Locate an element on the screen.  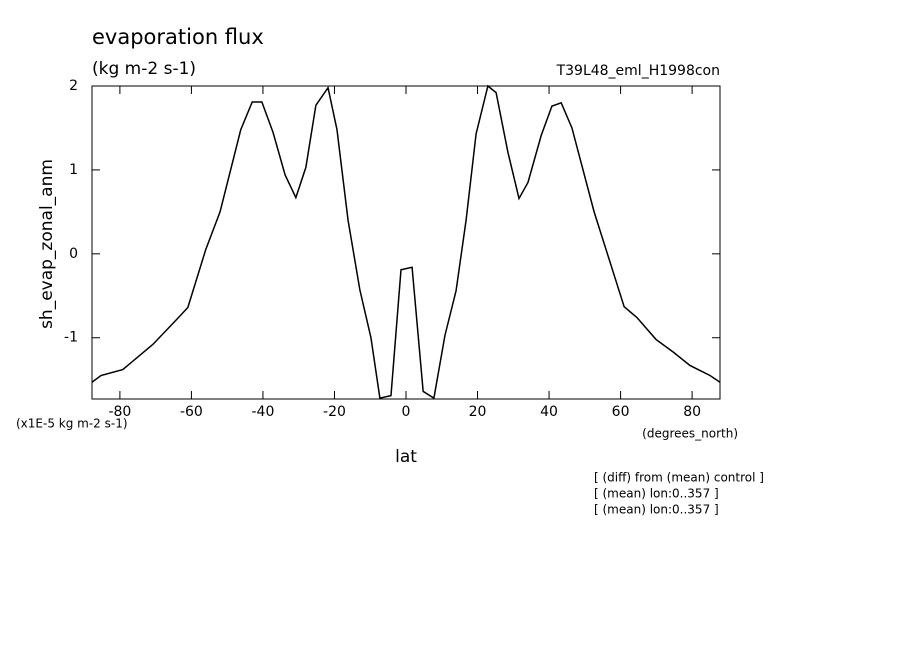
y-tick-label: -1 is located at coordinates (71, 338).